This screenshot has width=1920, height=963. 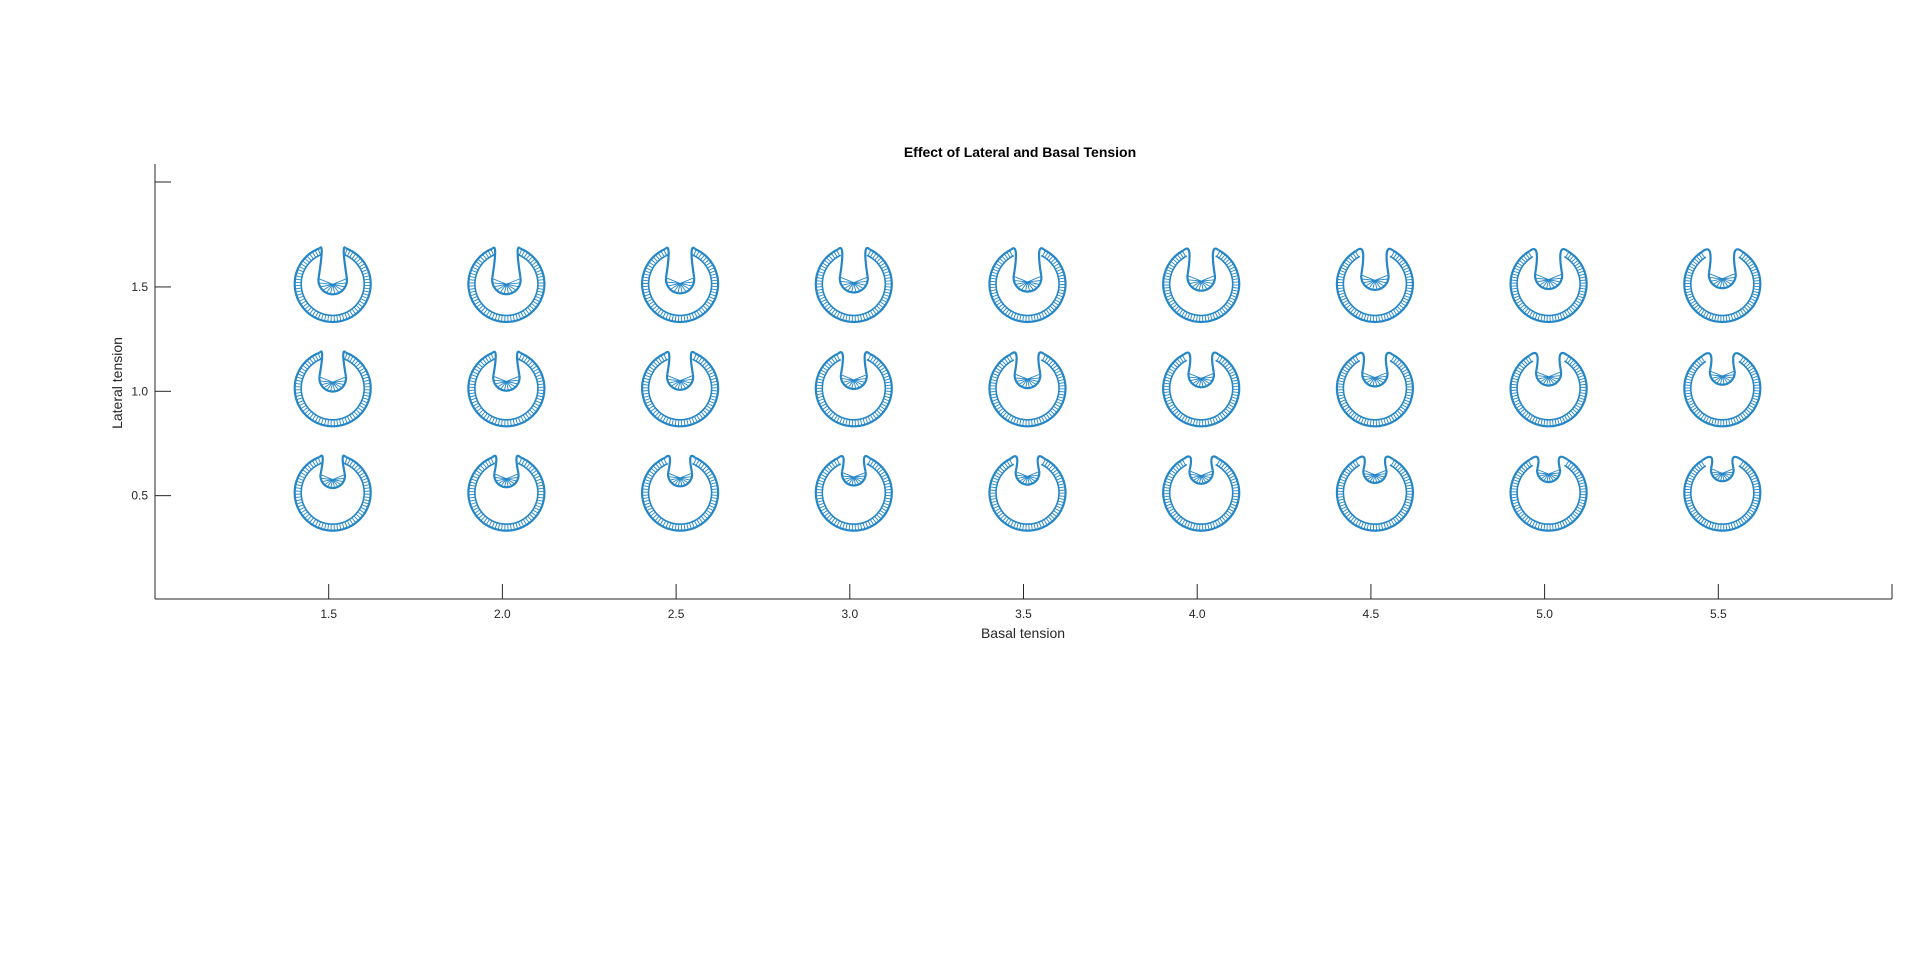 I want to click on x-tick-label: 4.0, so click(x=1197, y=614).